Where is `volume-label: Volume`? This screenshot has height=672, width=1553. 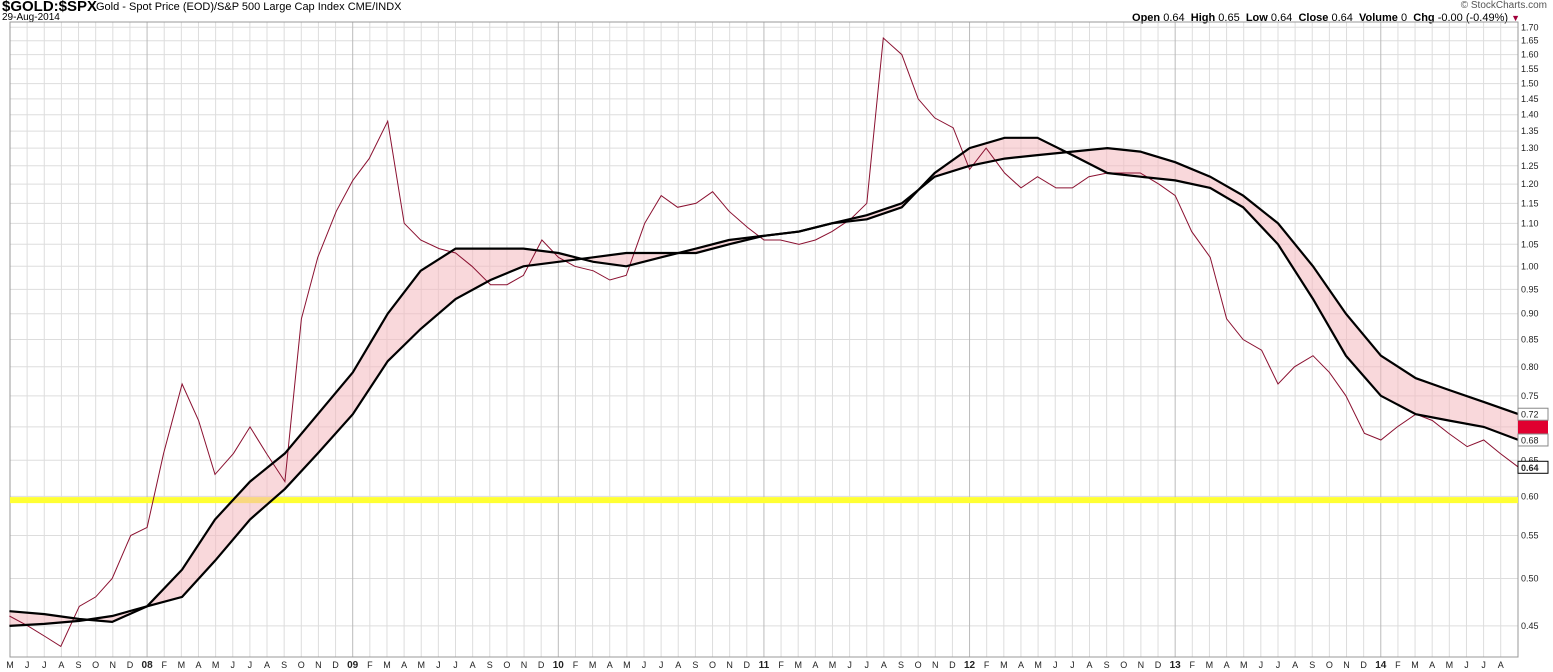
volume-label: Volume is located at coordinates (1378, 18).